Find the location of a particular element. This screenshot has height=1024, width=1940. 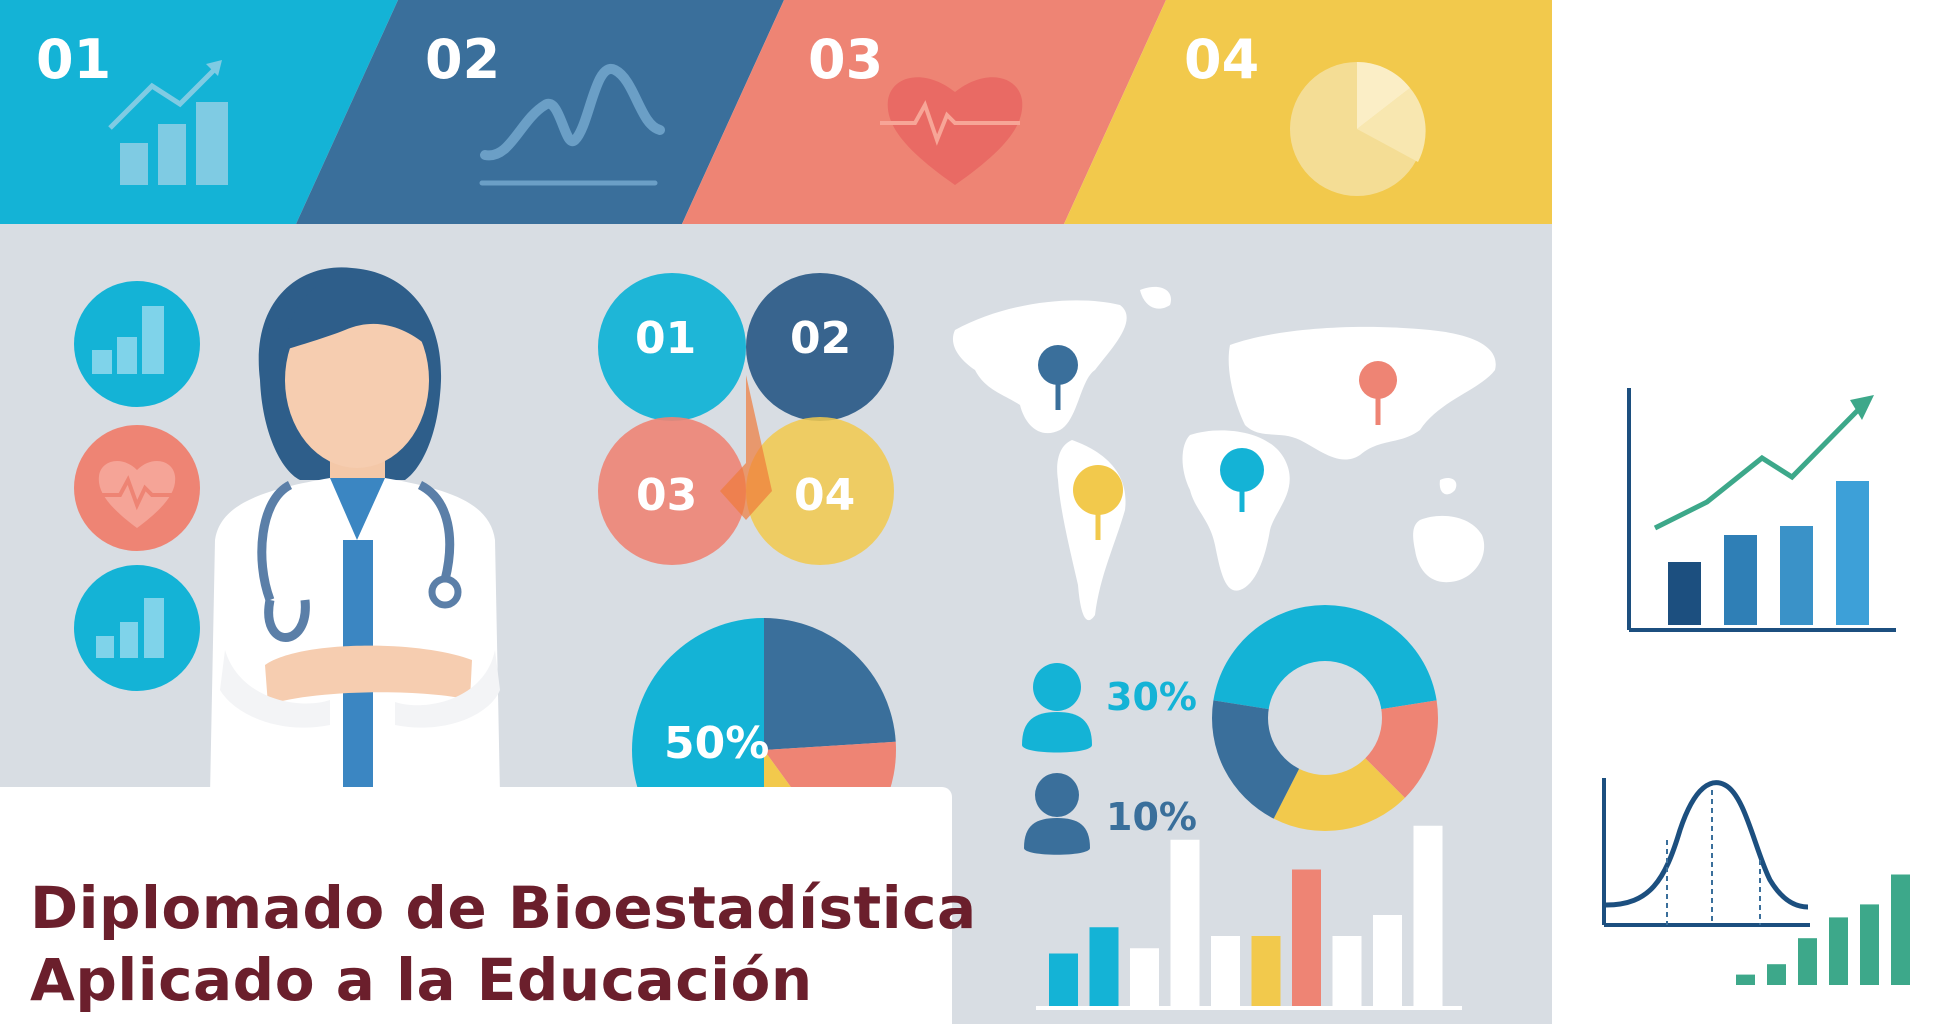

growth-chart-icon is located at coordinates (168, 122).